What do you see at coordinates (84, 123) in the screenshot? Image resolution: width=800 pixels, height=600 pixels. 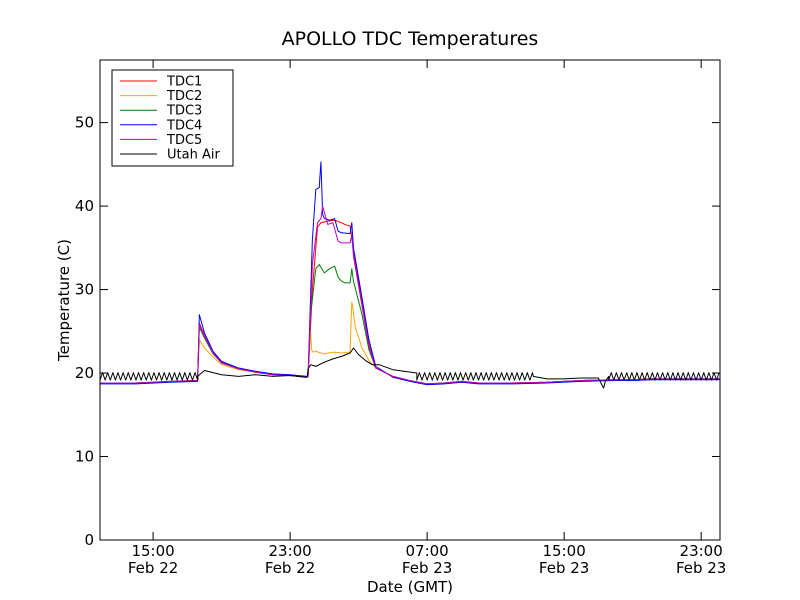 I see `y-tick-label: 50` at bounding box center [84, 123].